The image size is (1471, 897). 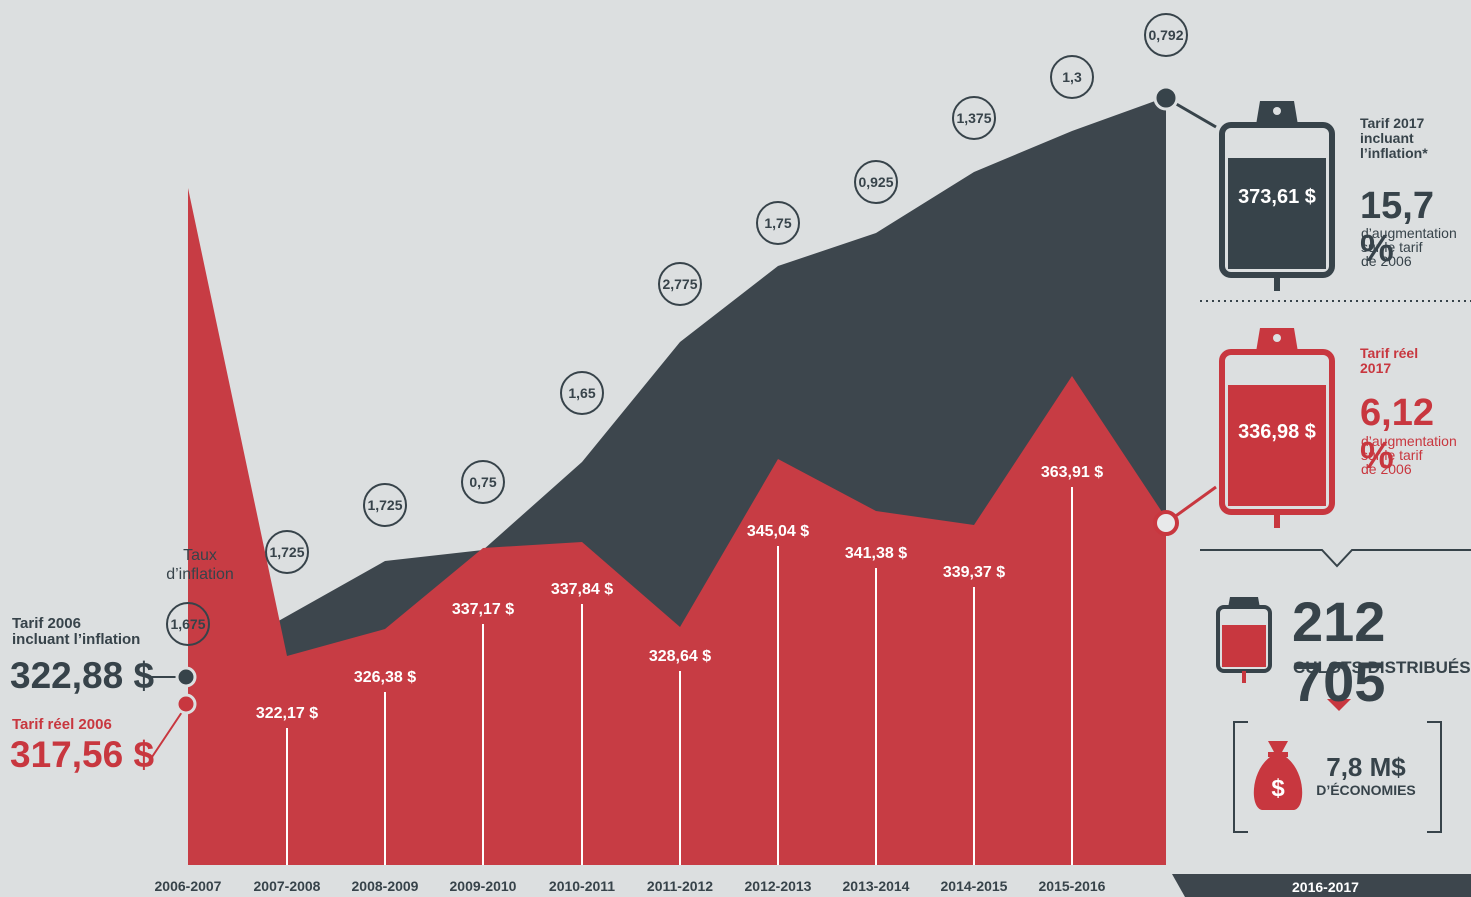 I want to click on value-label: 326,38 $, so click(x=385, y=677).